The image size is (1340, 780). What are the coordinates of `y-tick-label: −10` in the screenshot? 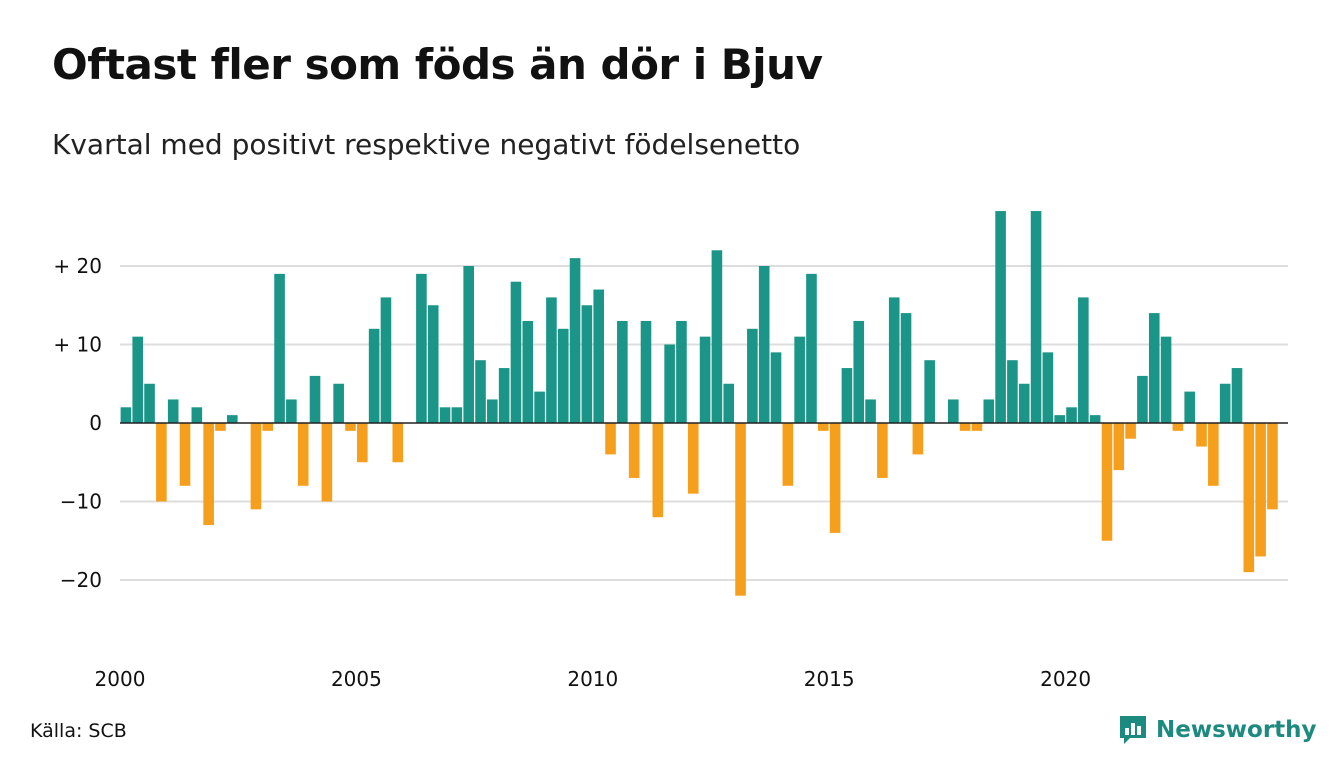 It's located at (81, 502).